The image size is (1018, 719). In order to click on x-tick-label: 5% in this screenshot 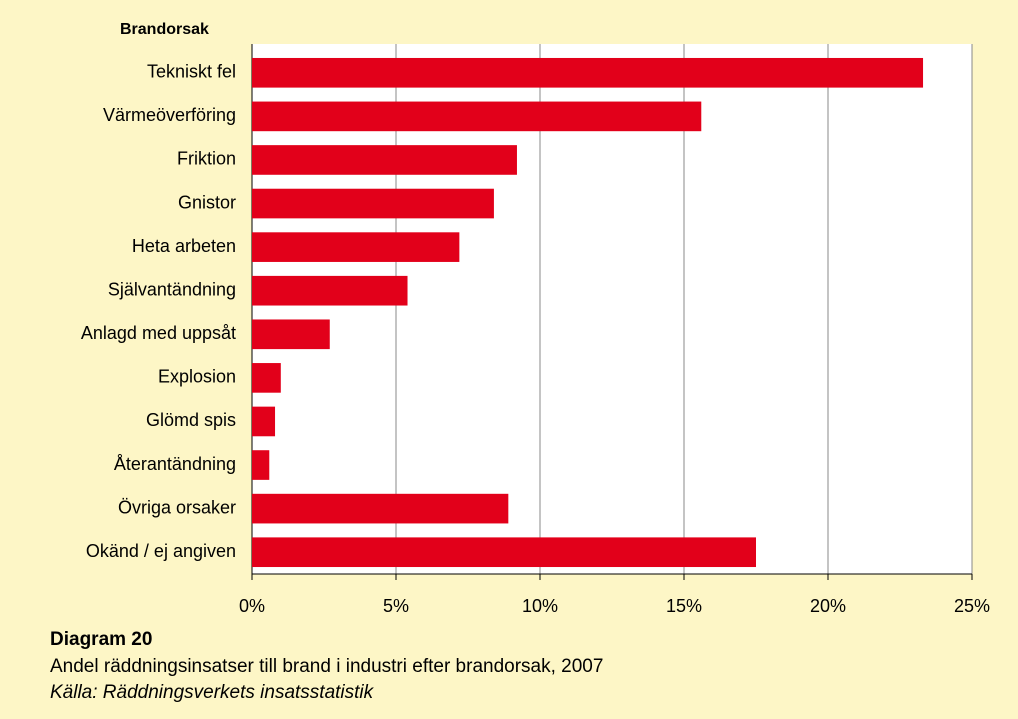, I will do `click(396, 606)`.